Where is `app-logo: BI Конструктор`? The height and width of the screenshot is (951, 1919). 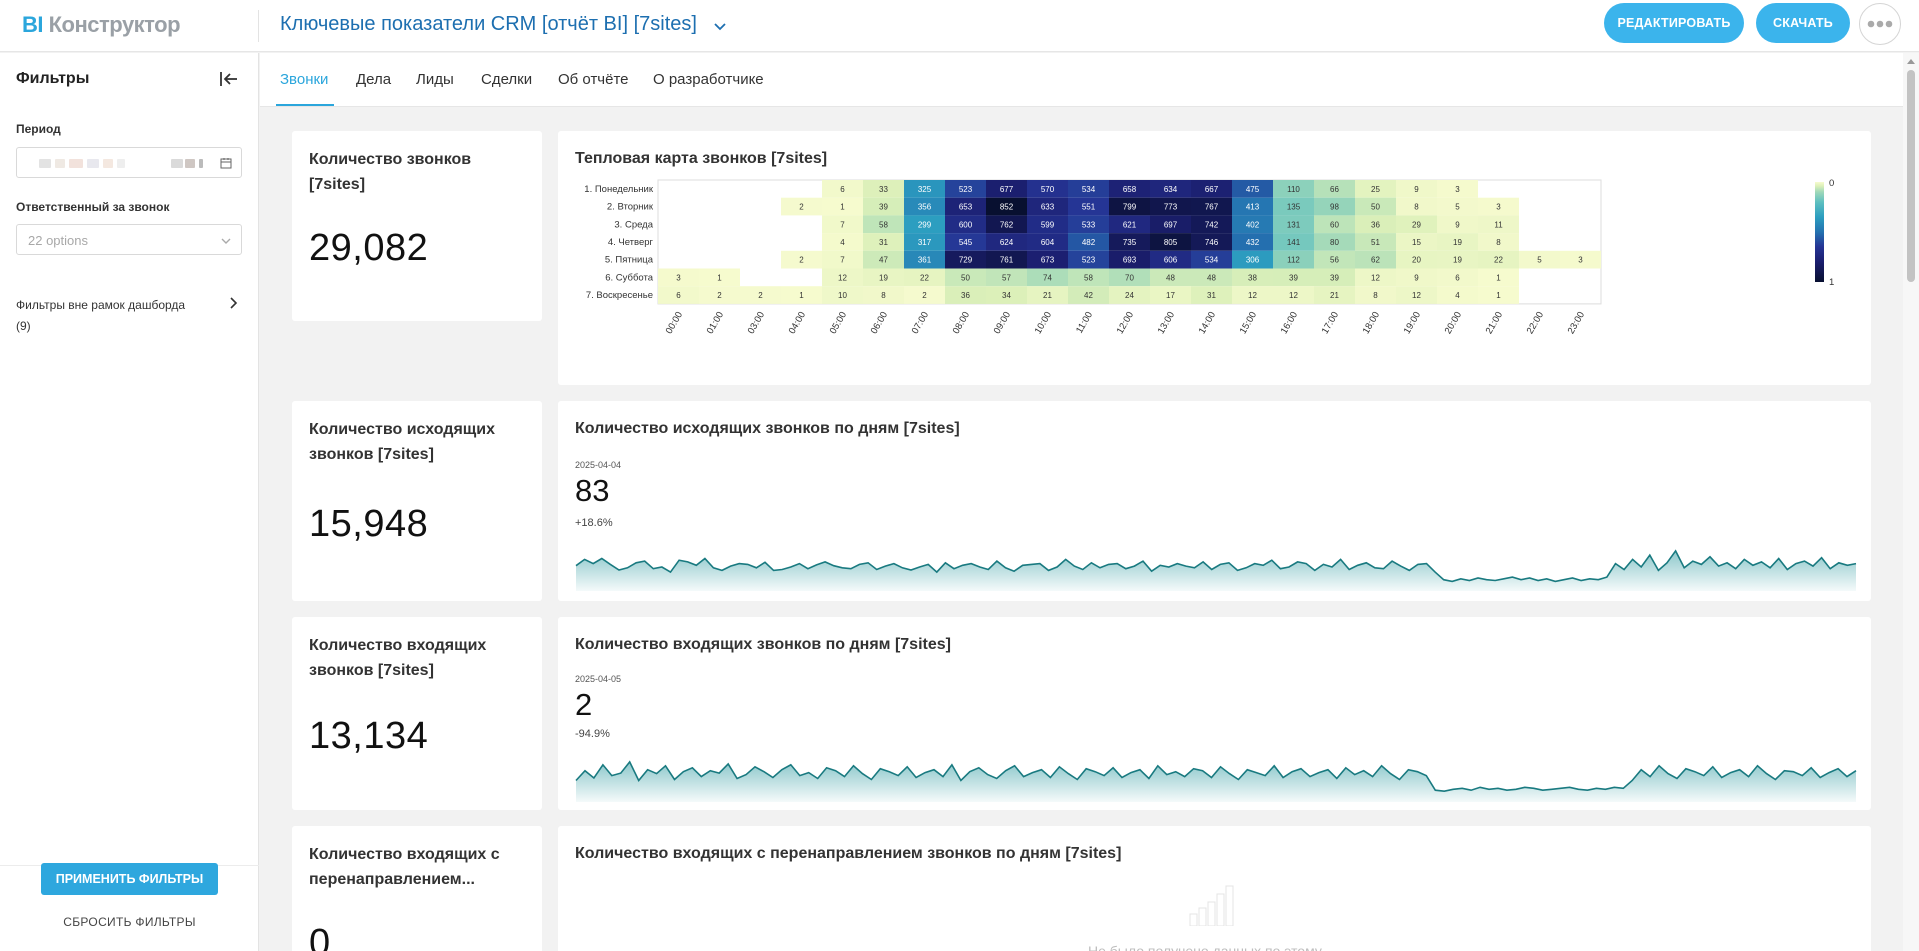
app-logo: BI Конструктор is located at coordinates (101, 25).